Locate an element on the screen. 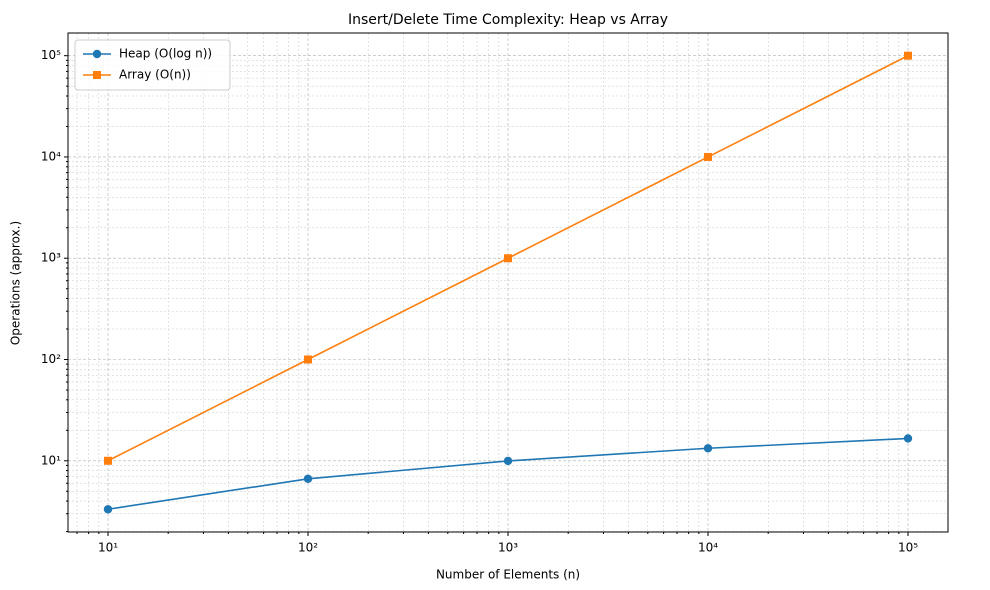 The width and height of the screenshot is (990, 590). legend-box is located at coordinates (152, 65).